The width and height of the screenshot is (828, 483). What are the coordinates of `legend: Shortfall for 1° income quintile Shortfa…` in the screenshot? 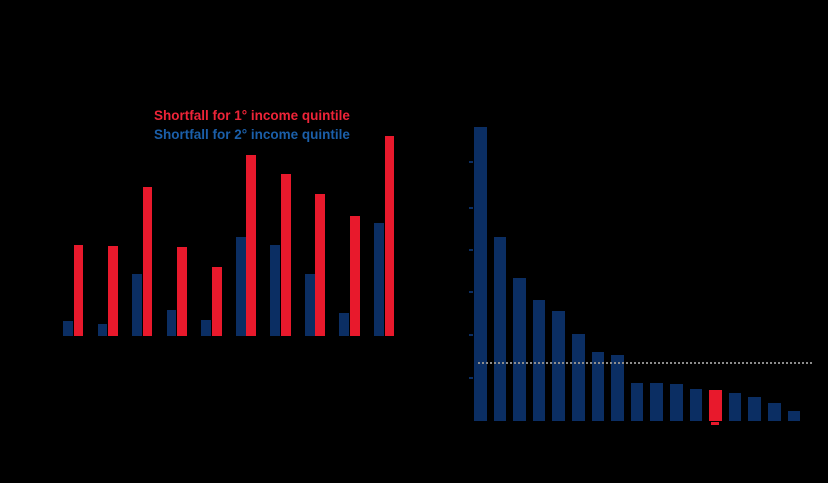 It's located at (252, 125).